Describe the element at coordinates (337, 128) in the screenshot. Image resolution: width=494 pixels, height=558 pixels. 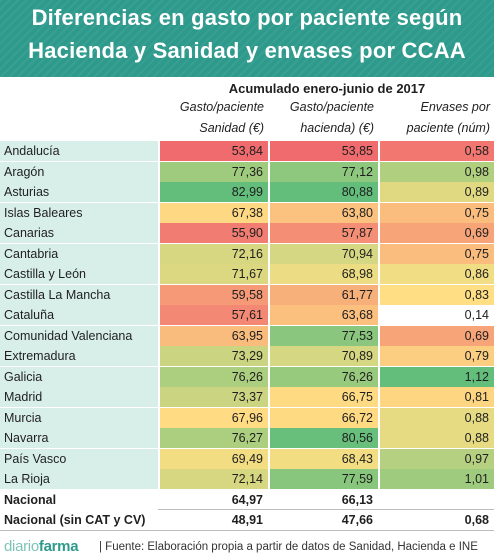
I see `column-header-hacienda-line2: hacienda) (€)` at that location.